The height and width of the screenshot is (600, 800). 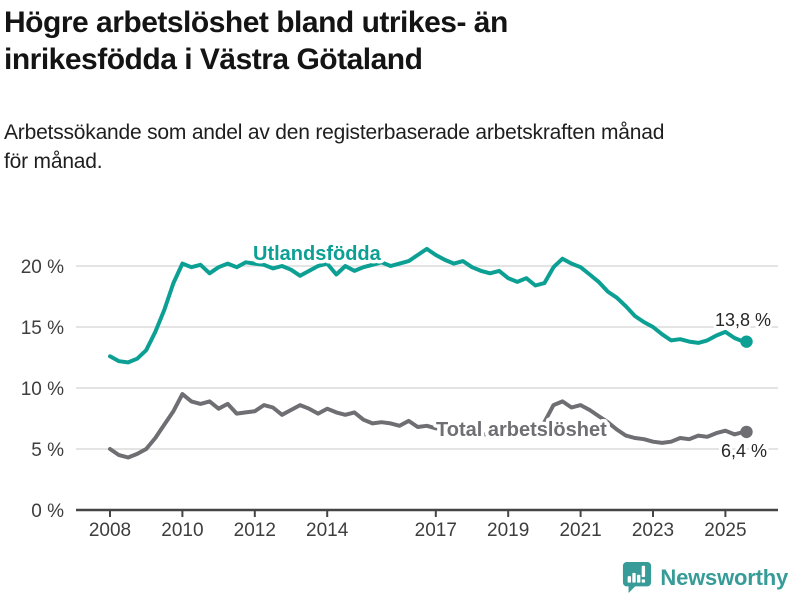 What do you see at coordinates (580, 530) in the screenshot?
I see `x-axis-tick-label: 2021` at bounding box center [580, 530].